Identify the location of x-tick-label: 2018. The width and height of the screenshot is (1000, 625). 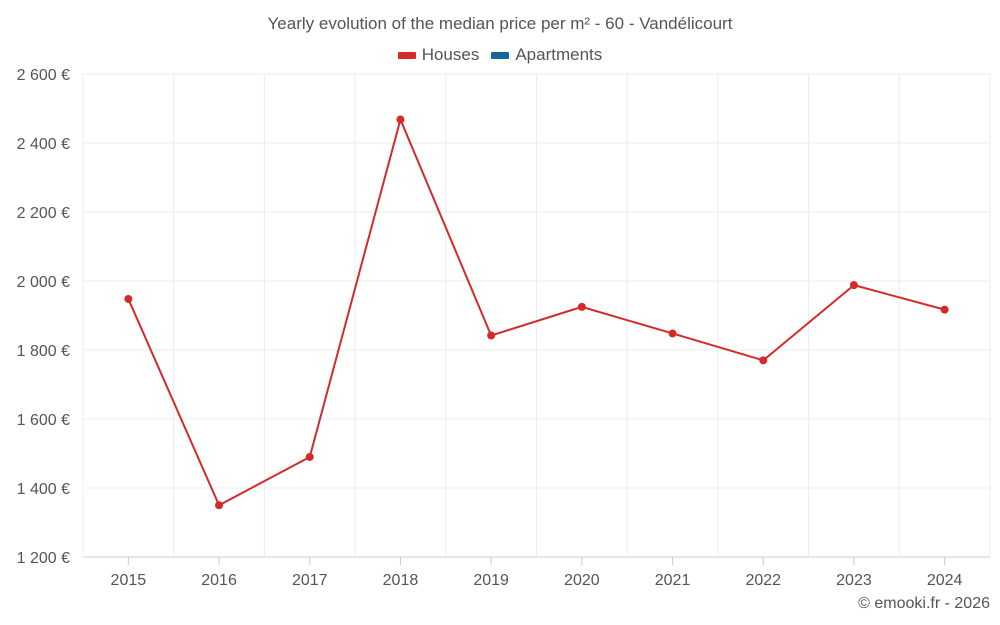
(401, 580).